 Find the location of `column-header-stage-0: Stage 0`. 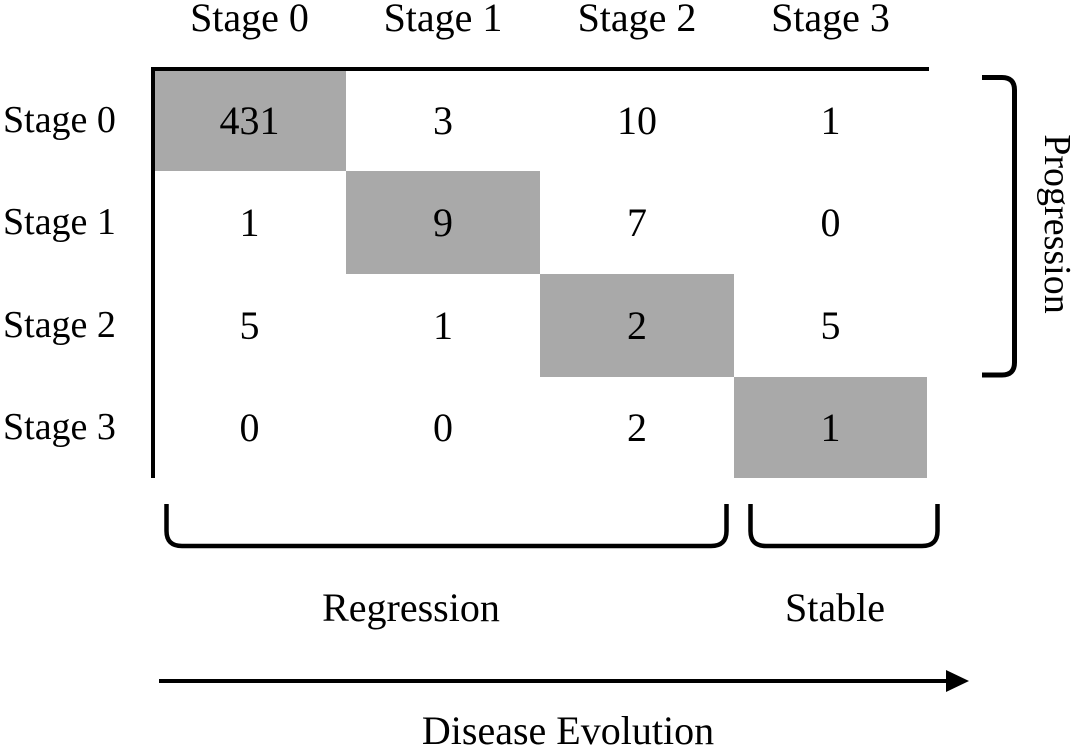

column-header-stage-0: Stage 0 is located at coordinates (249, 20).